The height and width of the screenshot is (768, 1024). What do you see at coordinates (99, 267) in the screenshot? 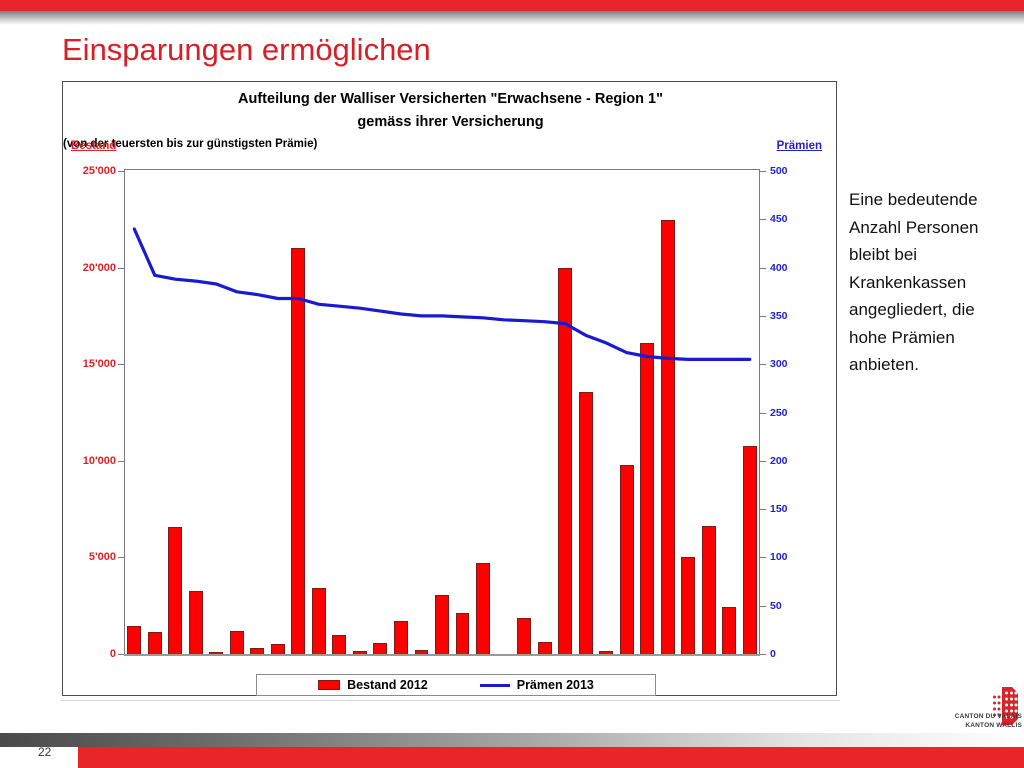
I see `left-tick-label: 20'000` at bounding box center [99, 267].